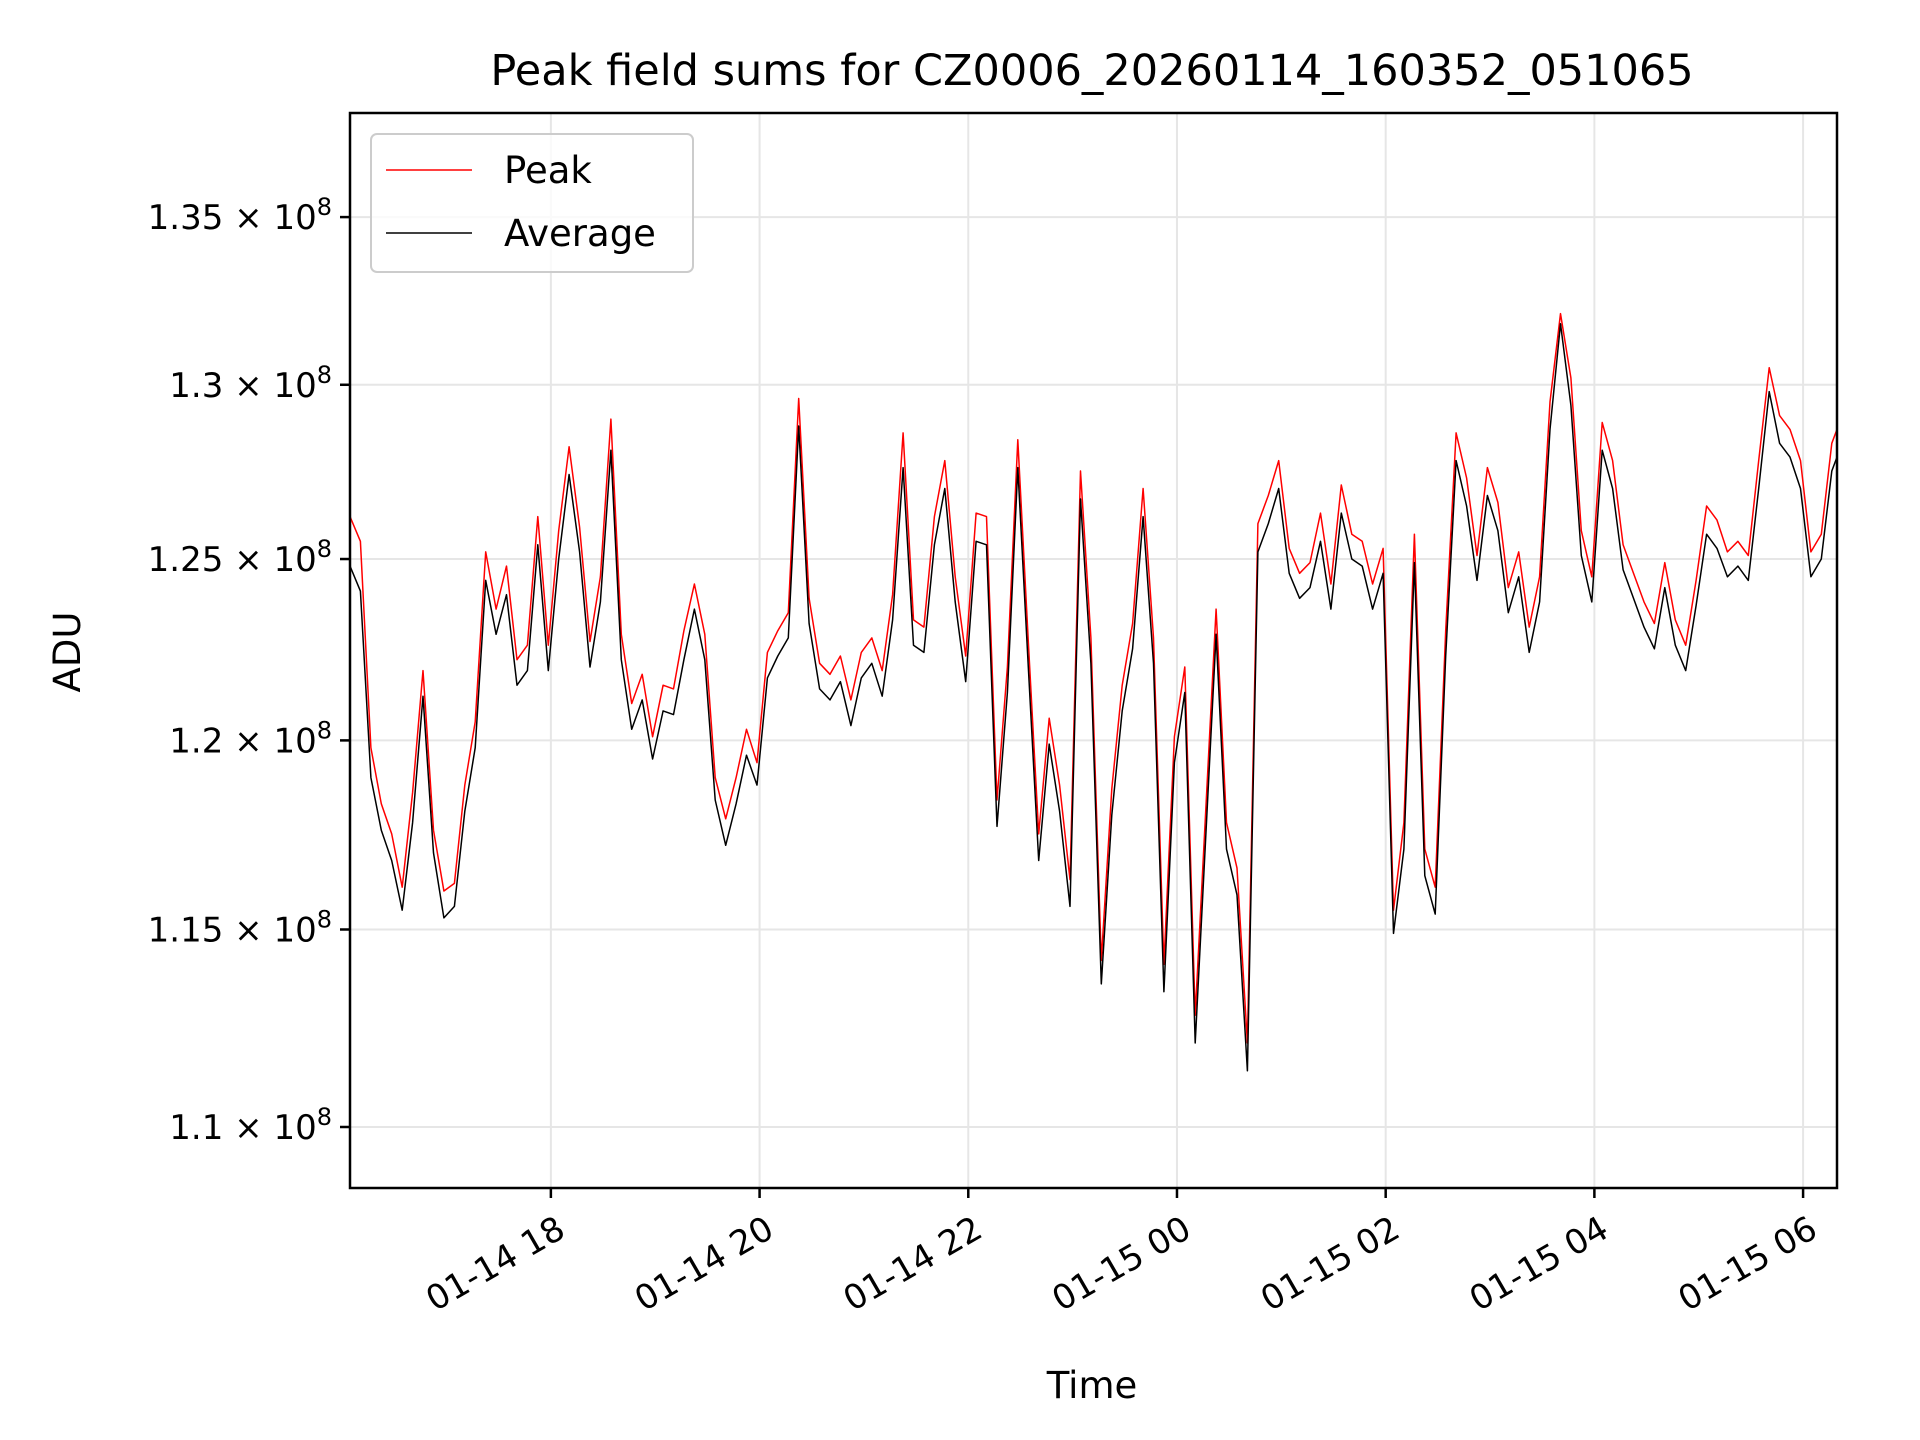 The width and height of the screenshot is (1920, 1440). Describe the element at coordinates (67, 652) in the screenshot. I see `y-axis-label: ADU` at that location.